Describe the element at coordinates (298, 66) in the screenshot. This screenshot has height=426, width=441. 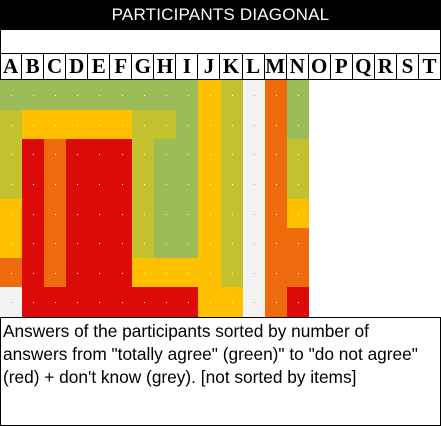
I see `column-header-n: N` at that location.